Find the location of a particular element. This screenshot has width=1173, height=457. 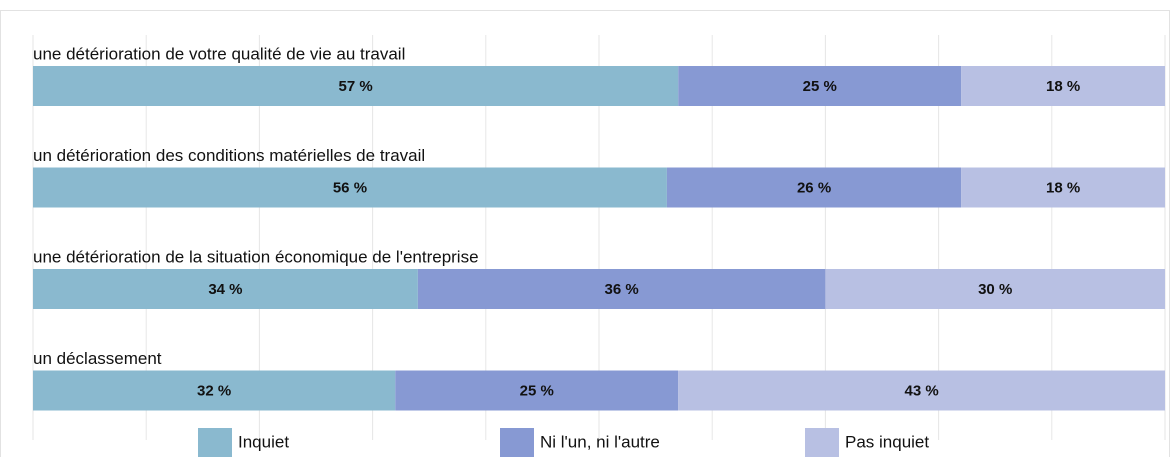

value-label: 26 % is located at coordinates (814, 187).